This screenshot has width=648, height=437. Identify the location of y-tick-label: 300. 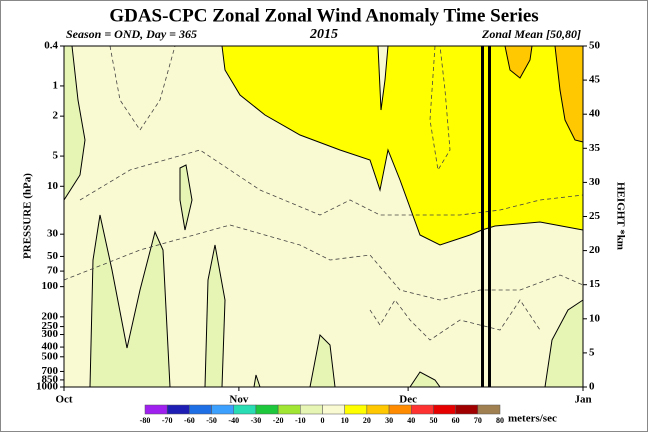
(50, 334).